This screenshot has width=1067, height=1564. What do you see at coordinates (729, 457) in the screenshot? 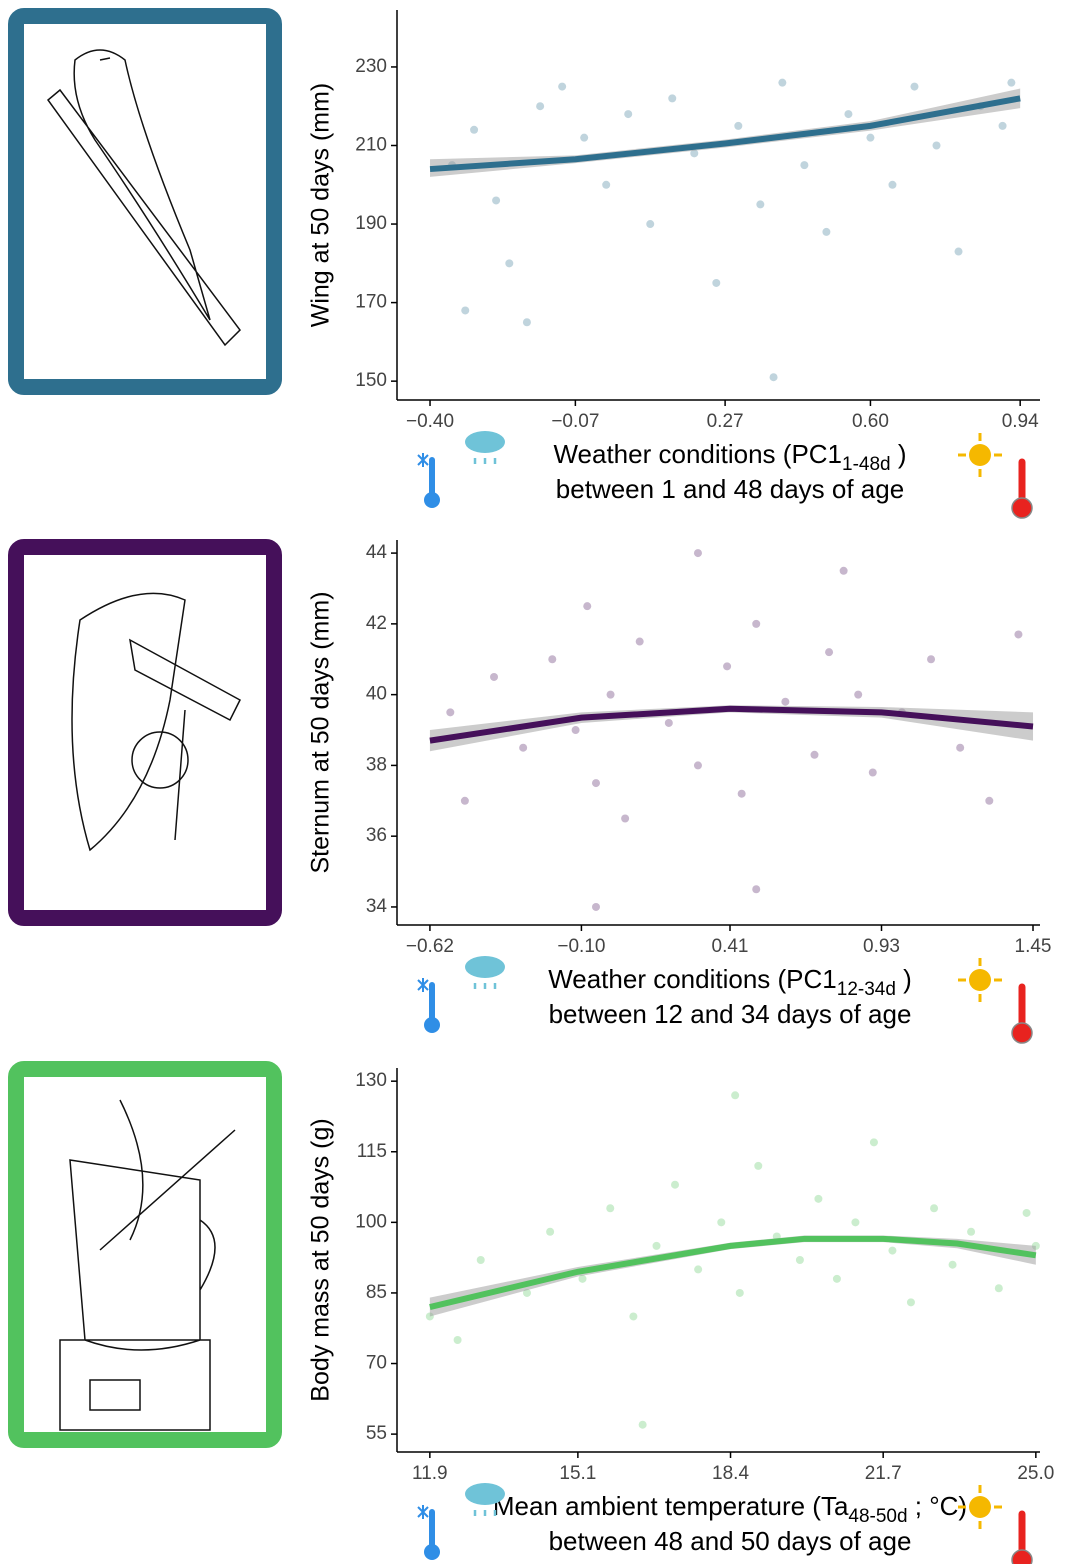
I see `x-axis-title: Weather conditions (PC11-48d )` at bounding box center [729, 457].